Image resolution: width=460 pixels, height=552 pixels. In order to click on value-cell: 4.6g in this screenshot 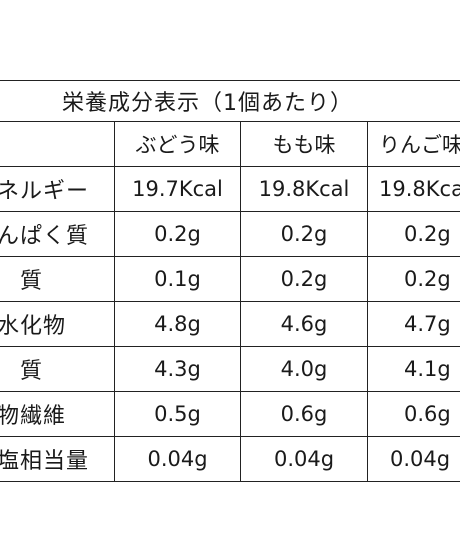, I will do `click(303, 324)`.